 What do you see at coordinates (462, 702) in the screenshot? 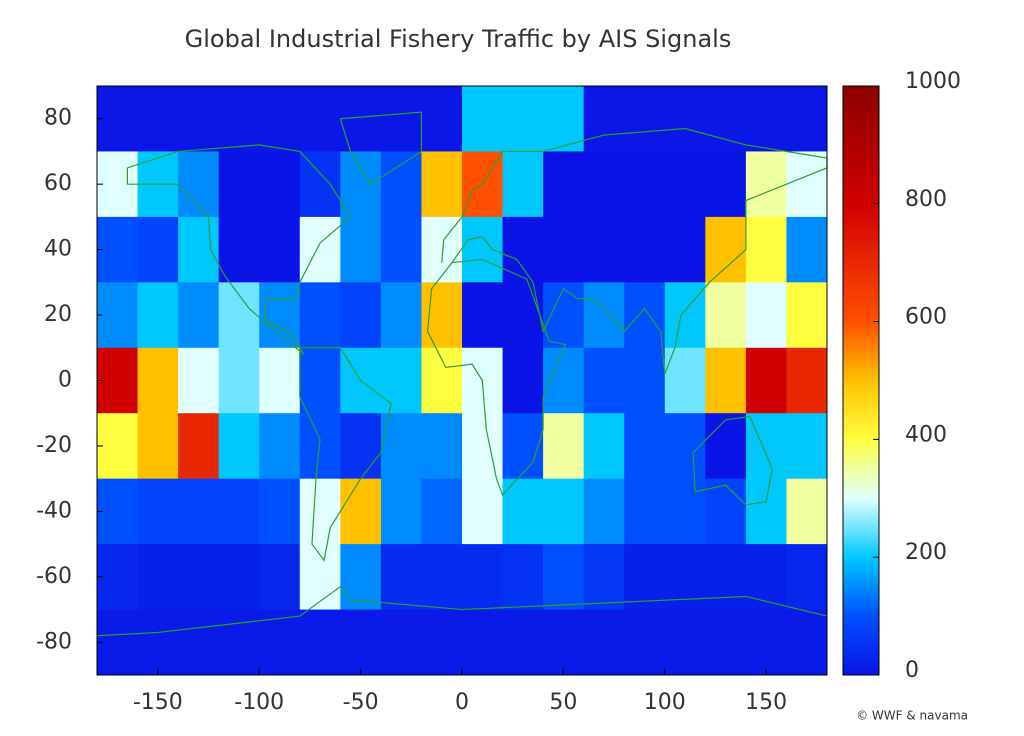
I see `x-tick-label: 0` at bounding box center [462, 702].